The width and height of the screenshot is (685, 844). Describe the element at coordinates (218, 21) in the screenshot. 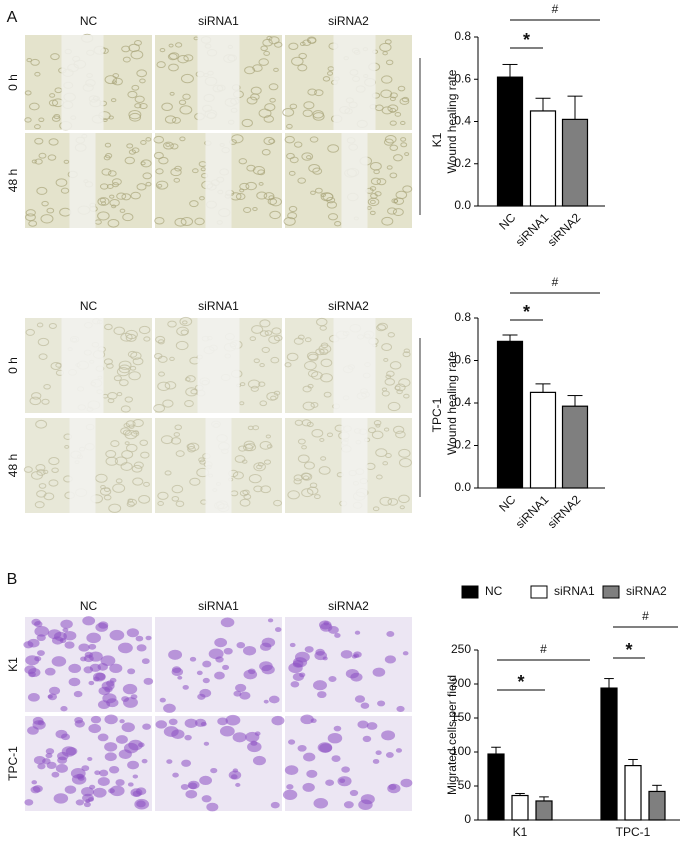

I see `column-label: siRNA1` at that location.